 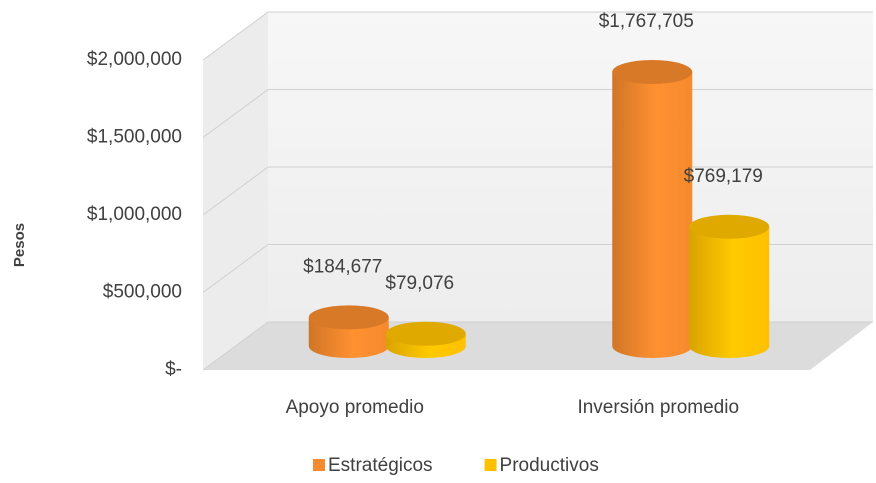 What do you see at coordinates (419, 283) in the screenshot?
I see `data-label: $79,076` at bounding box center [419, 283].